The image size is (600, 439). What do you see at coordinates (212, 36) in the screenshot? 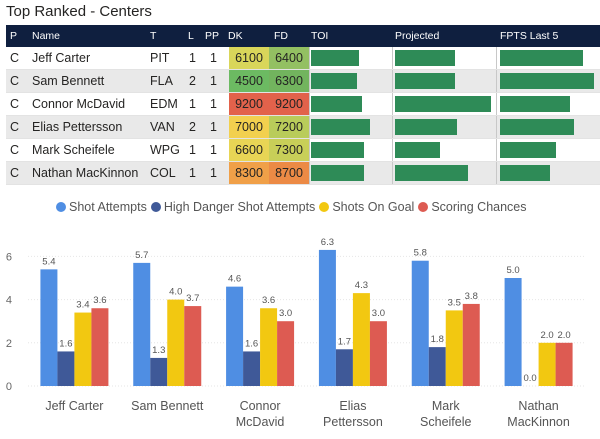
I see `col-header-pp: PP` at bounding box center [212, 36].